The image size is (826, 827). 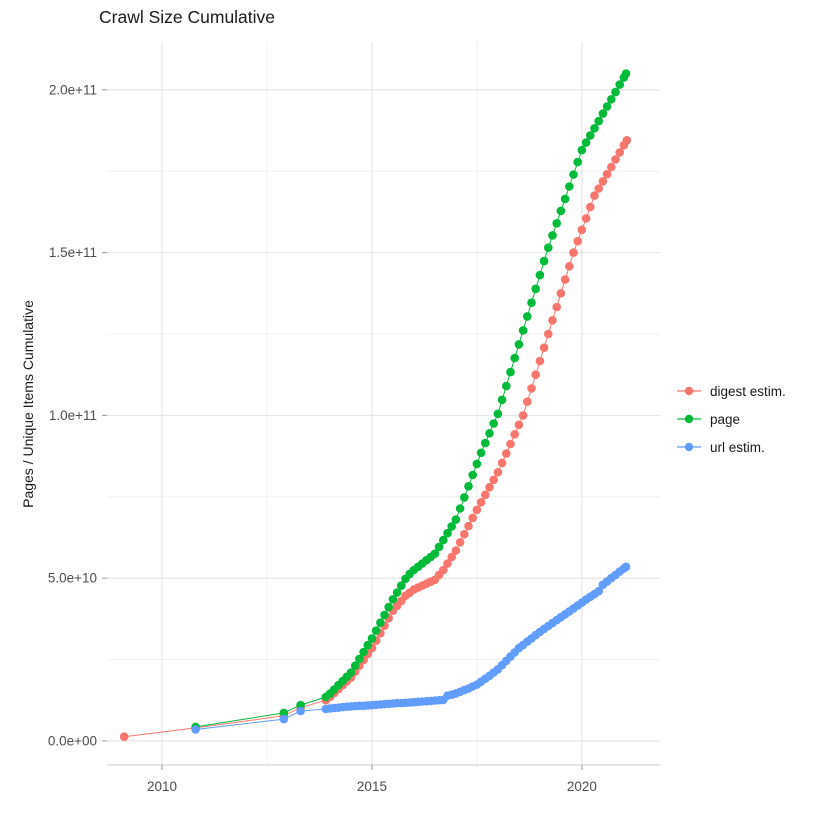 What do you see at coordinates (725, 419) in the screenshot?
I see `legend-item-label: page` at bounding box center [725, 419].